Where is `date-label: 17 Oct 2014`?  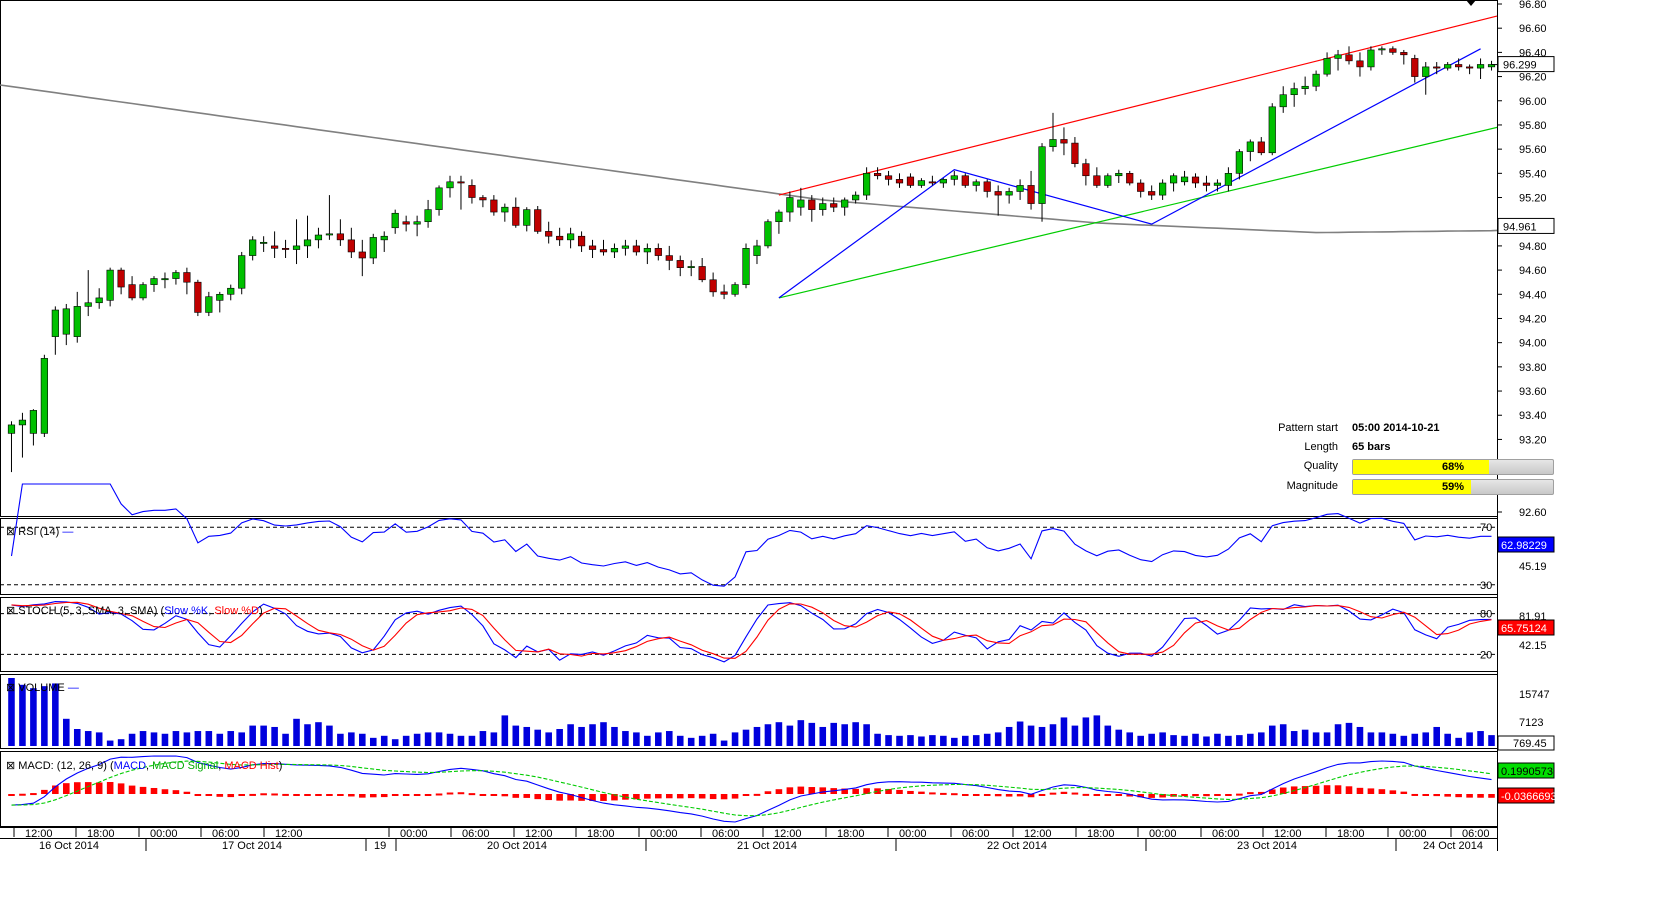 date-label: 17 Oct 2014 is located at coordinates (252, 846).